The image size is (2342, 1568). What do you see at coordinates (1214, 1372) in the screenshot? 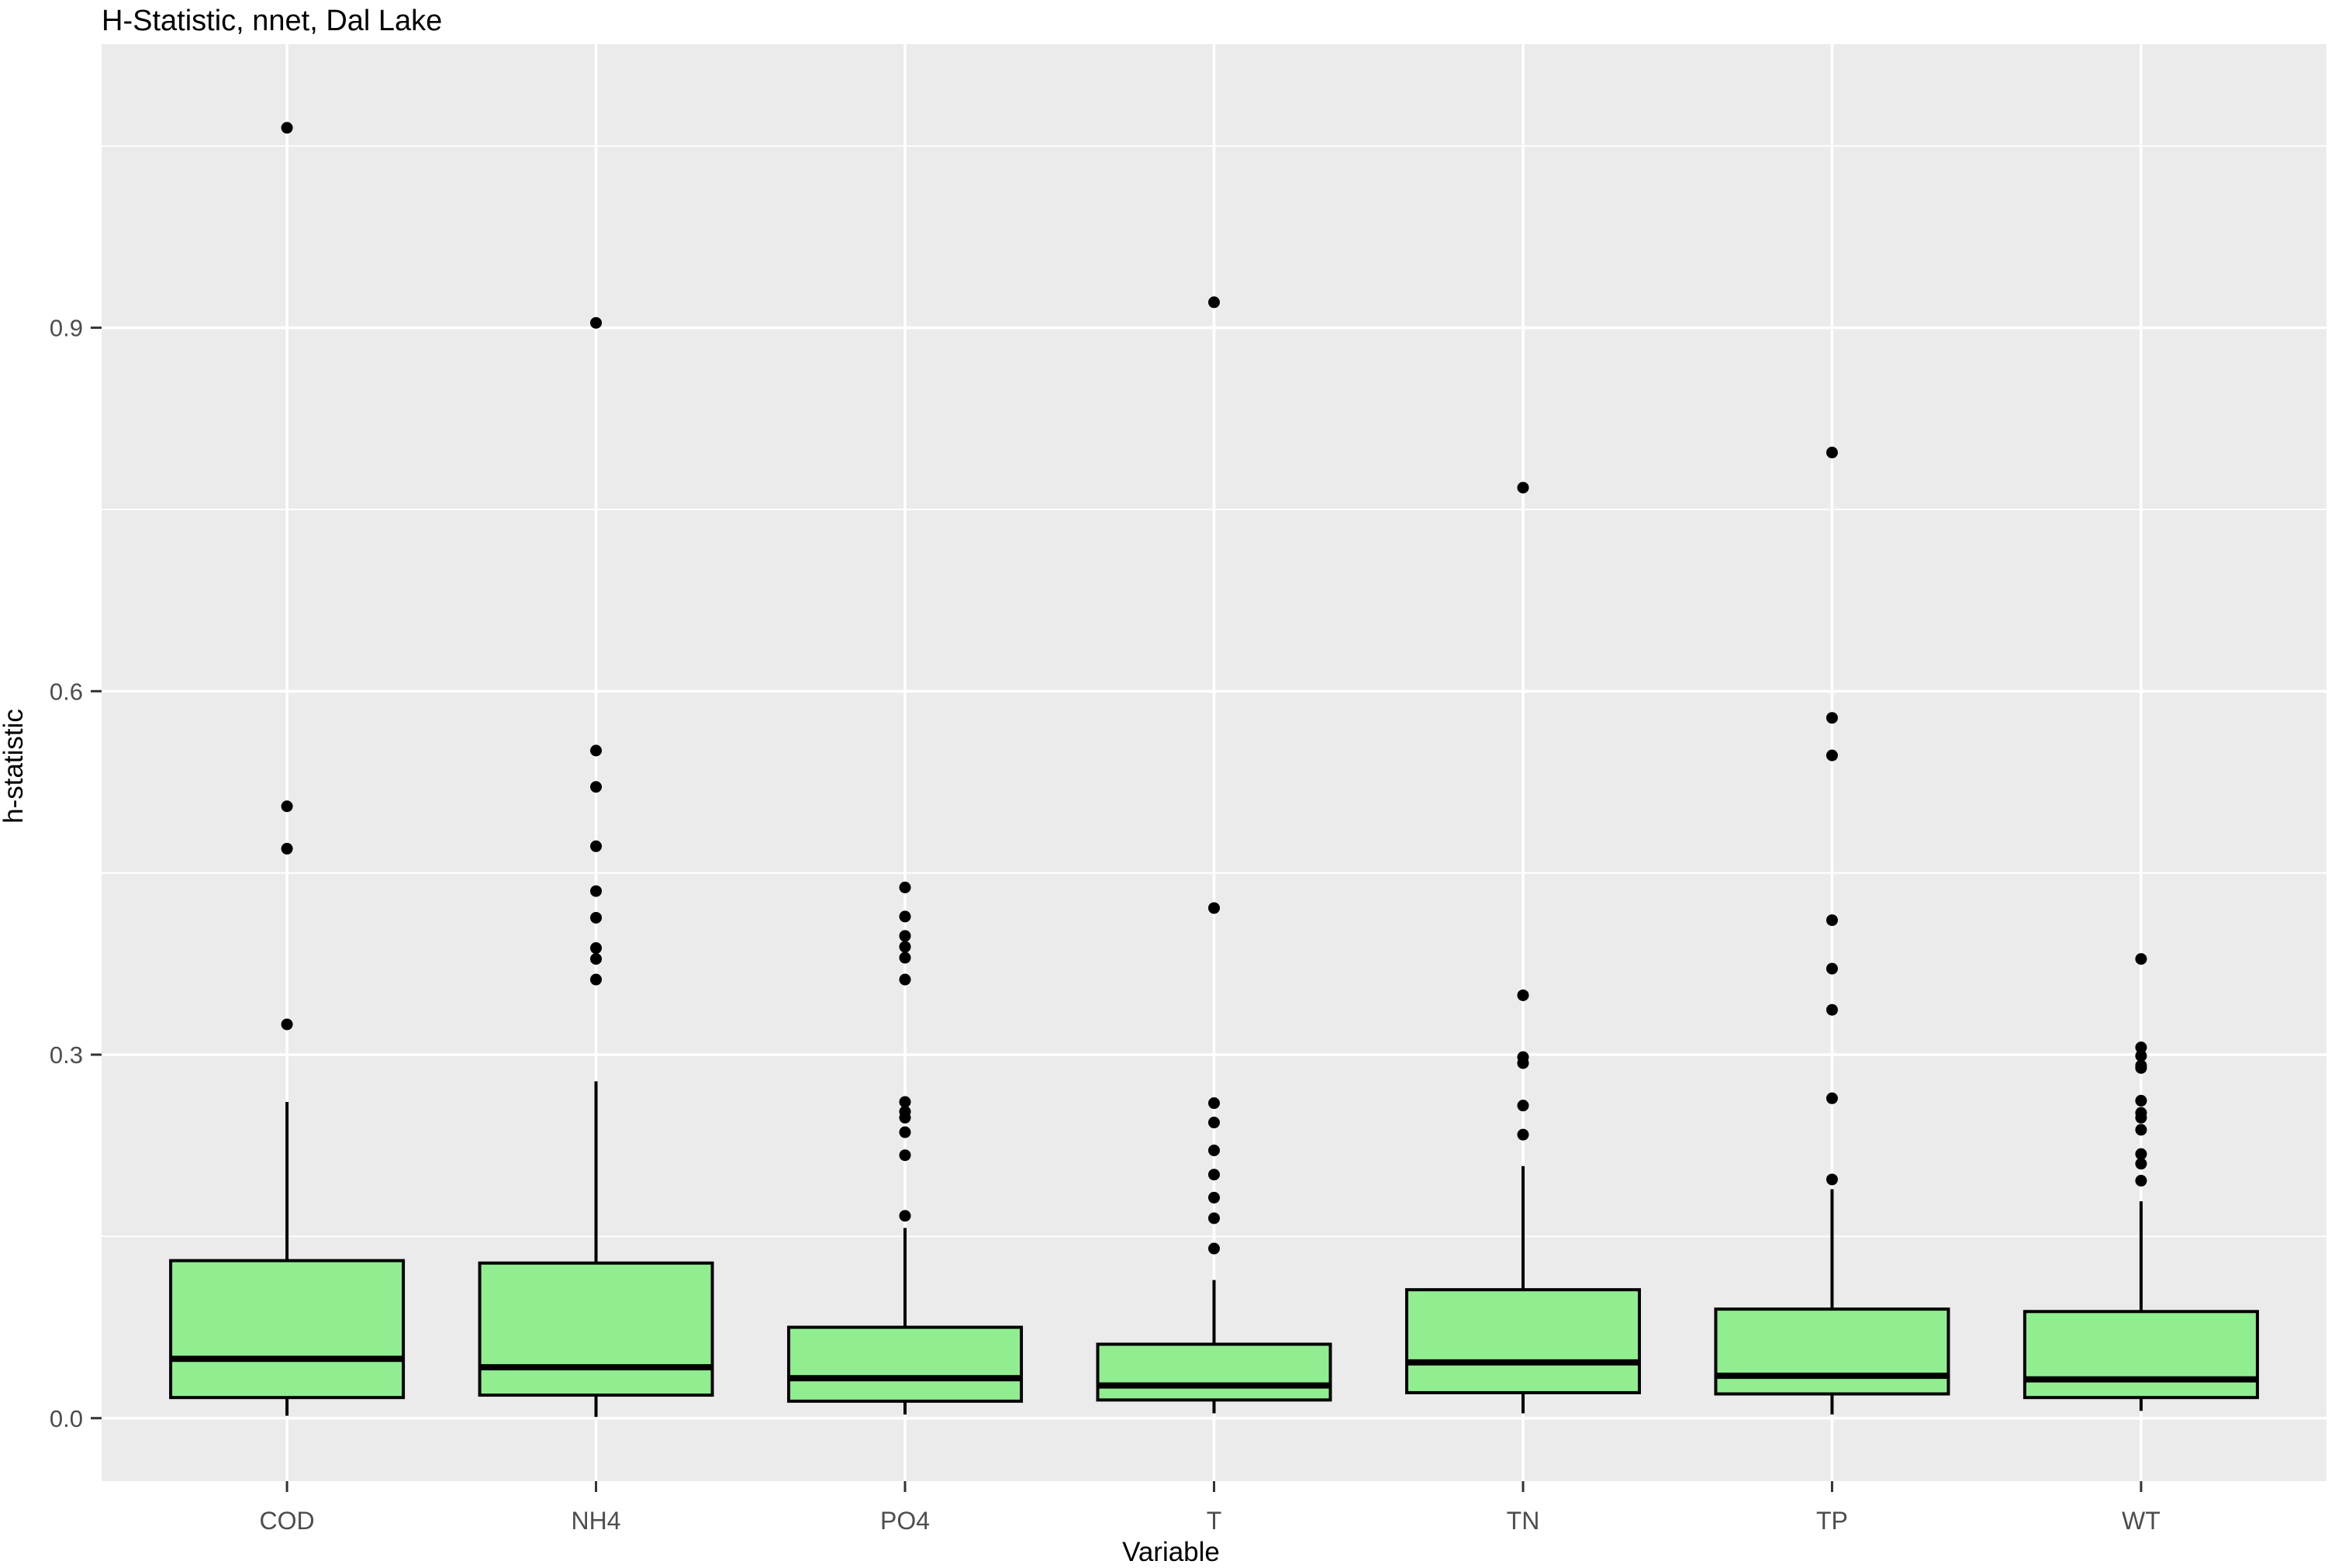
I see `box-T` at bounding box center [1214, 1372].